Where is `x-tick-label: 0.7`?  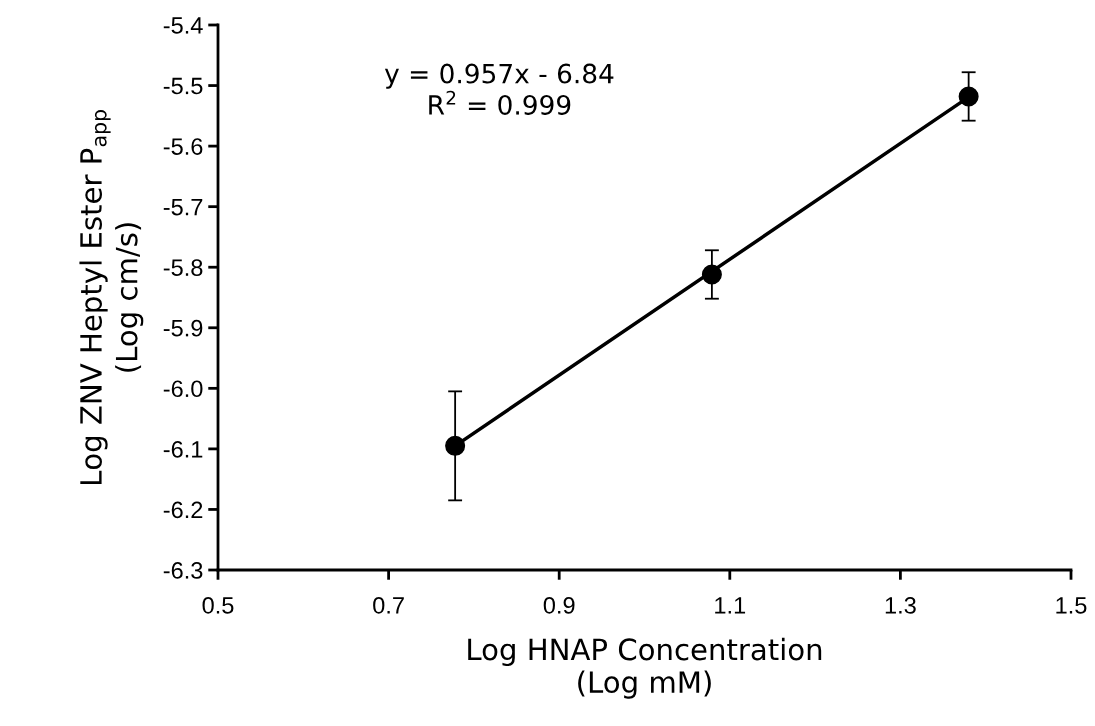 x-tick-label: 0.7 is located at coordinates (388, 605).